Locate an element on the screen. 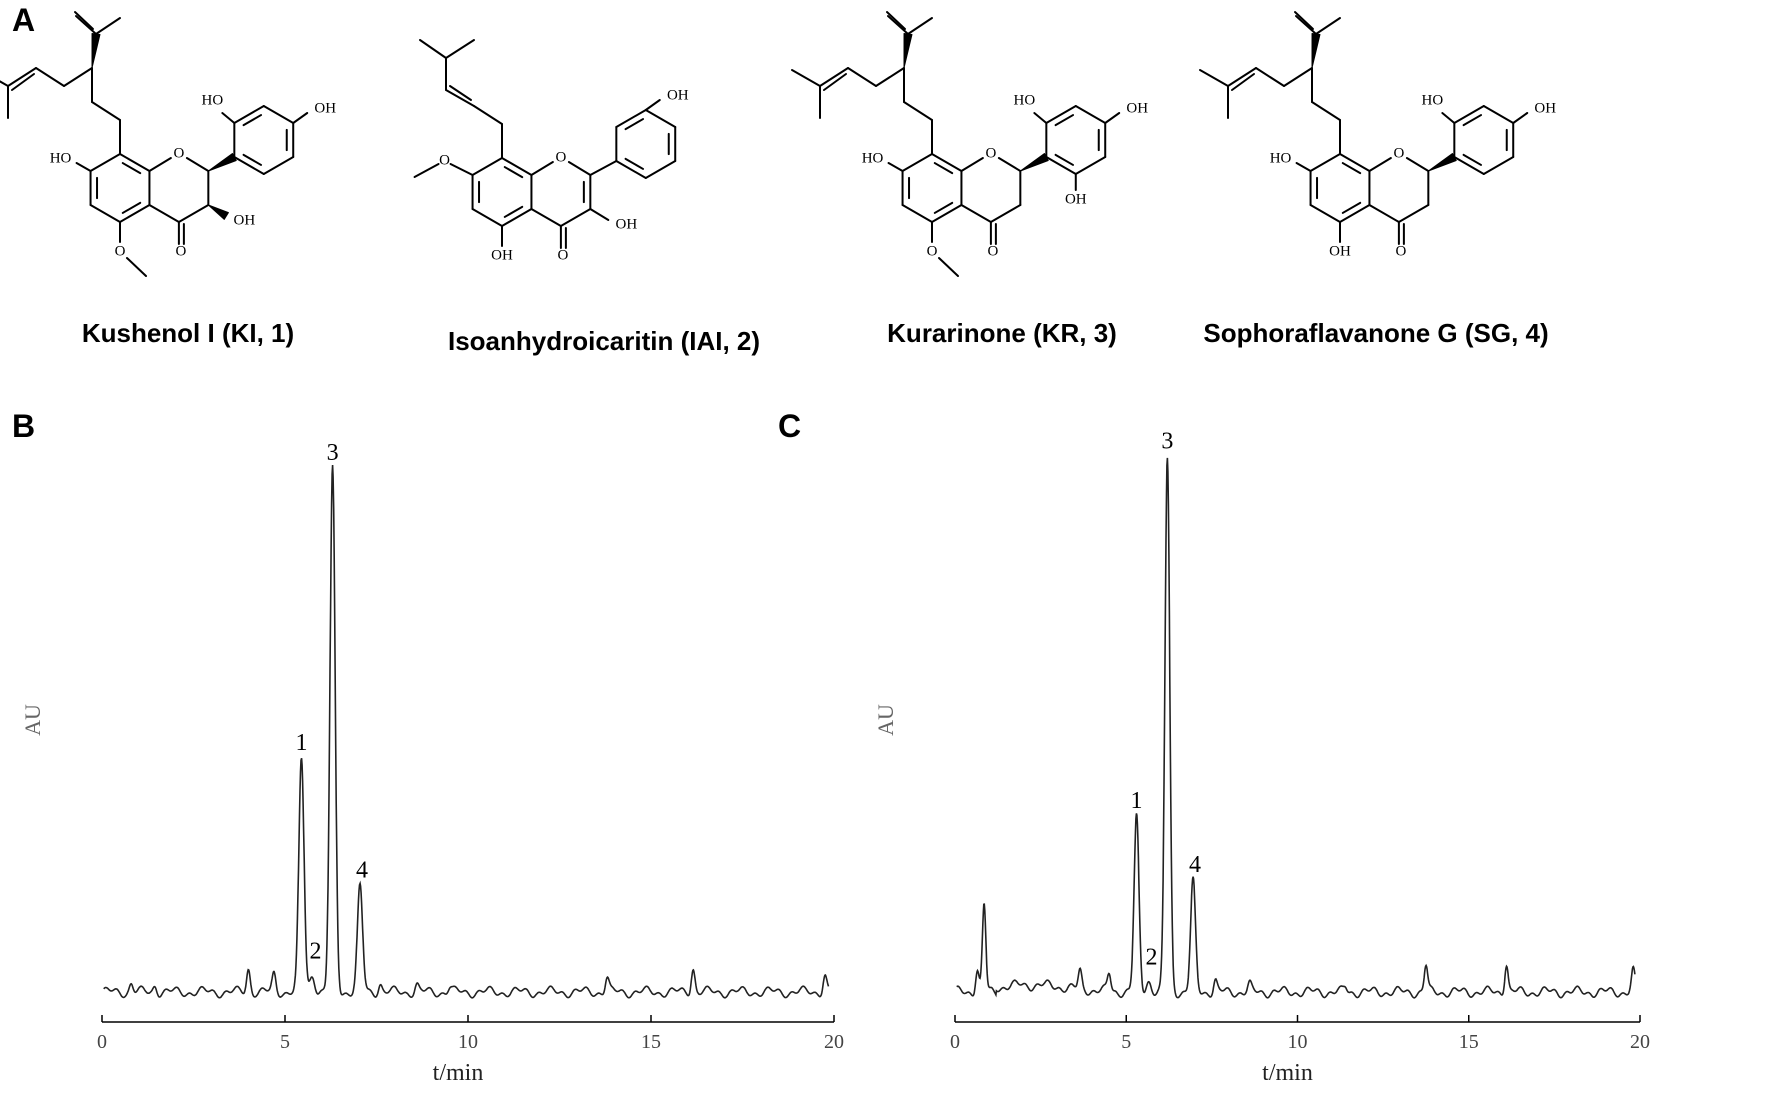  compound-name-kurarinone: Kurarinone (KR, 3) is located at coordinates (1002, 333).